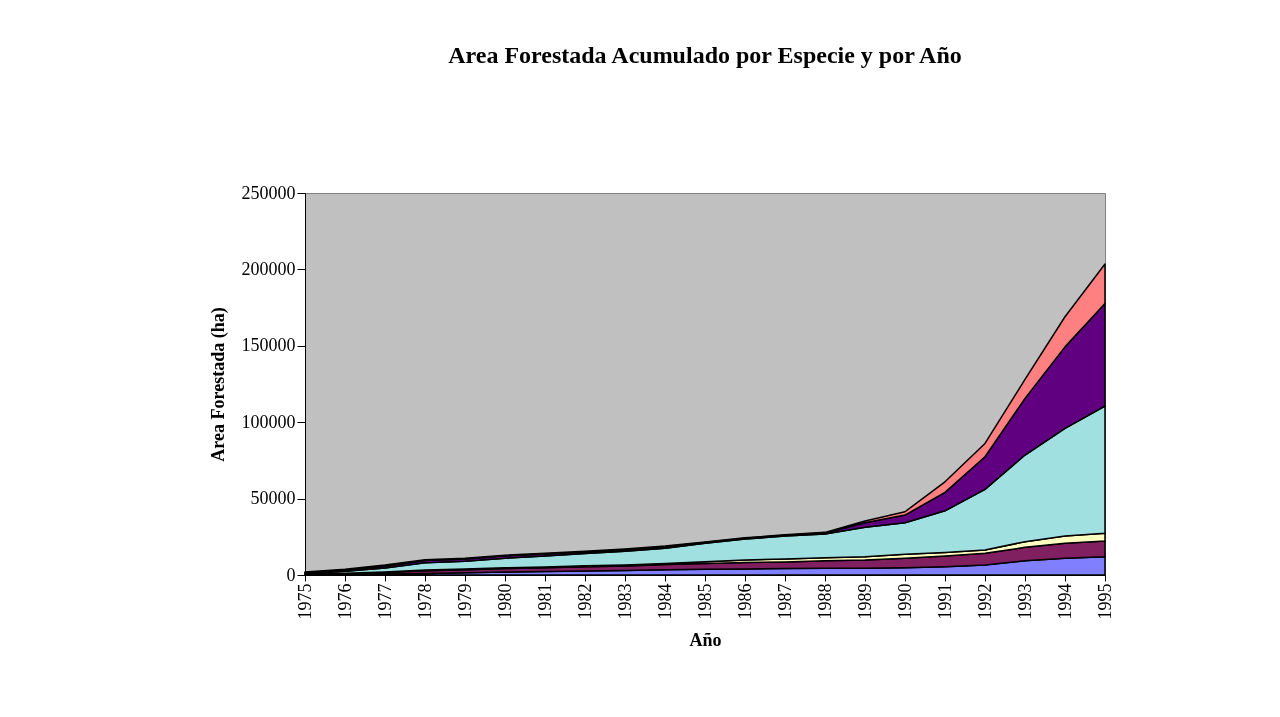  What do you see at coordinates (984, 601) in the screenshot?
I see `x-tick-label: 1992` at bounding box center [984, 601].